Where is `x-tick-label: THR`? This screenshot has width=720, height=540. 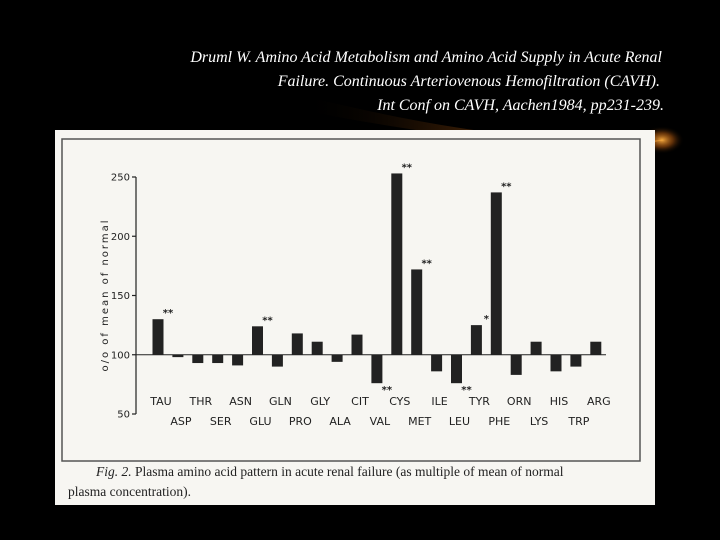
x-tick-label: THR is located at coordinates (200, 401).